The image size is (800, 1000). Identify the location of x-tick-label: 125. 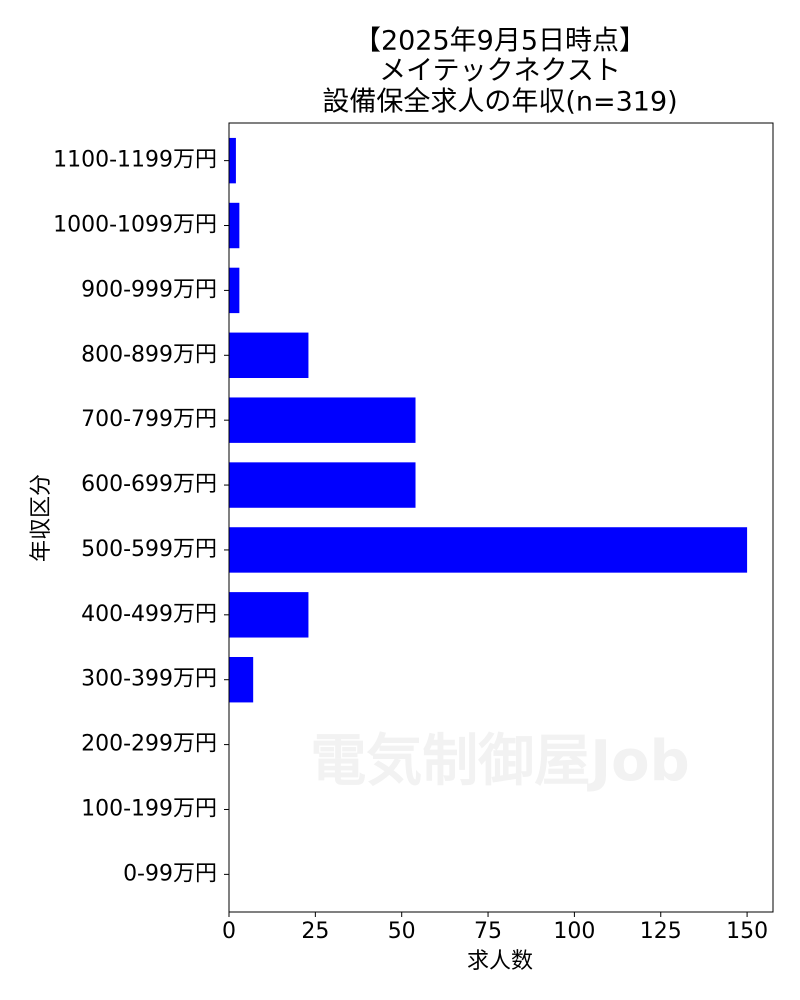
(661, 931).